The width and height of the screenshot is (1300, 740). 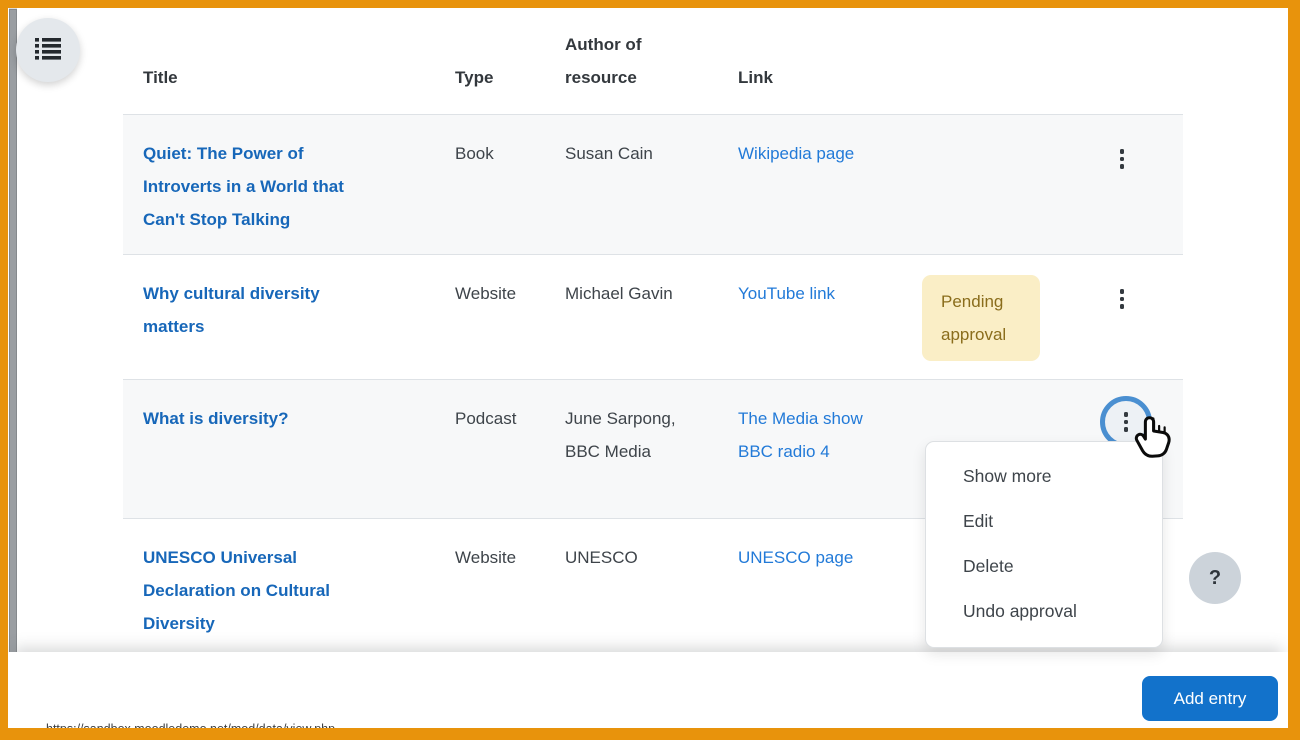 I want to click on menu-item-delete: Delete, so click(x=988, y=566).